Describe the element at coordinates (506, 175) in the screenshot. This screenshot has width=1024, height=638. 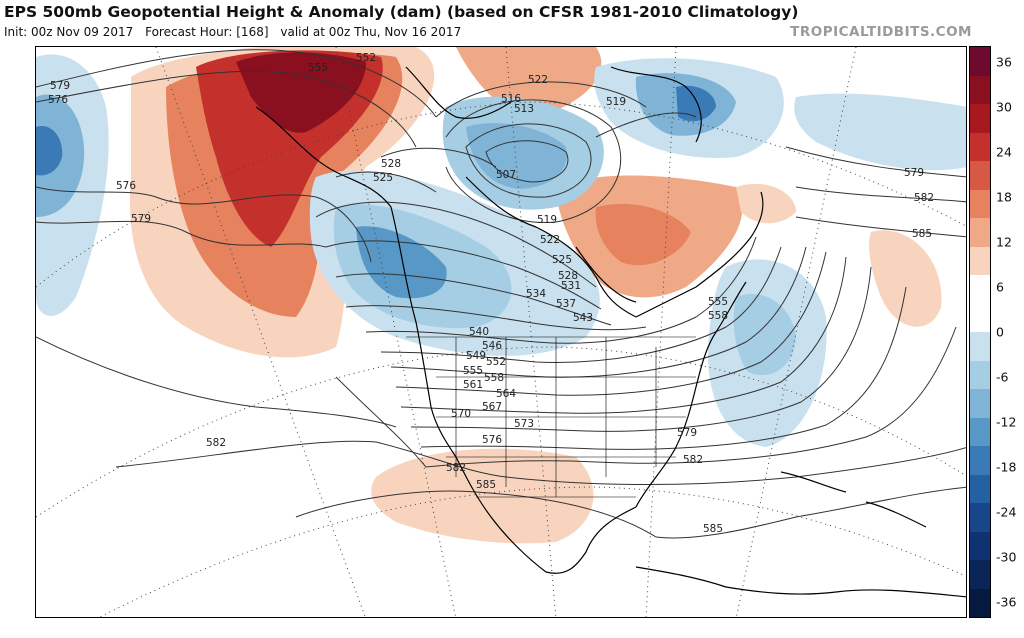
I see `contour-label: 507` at that location.